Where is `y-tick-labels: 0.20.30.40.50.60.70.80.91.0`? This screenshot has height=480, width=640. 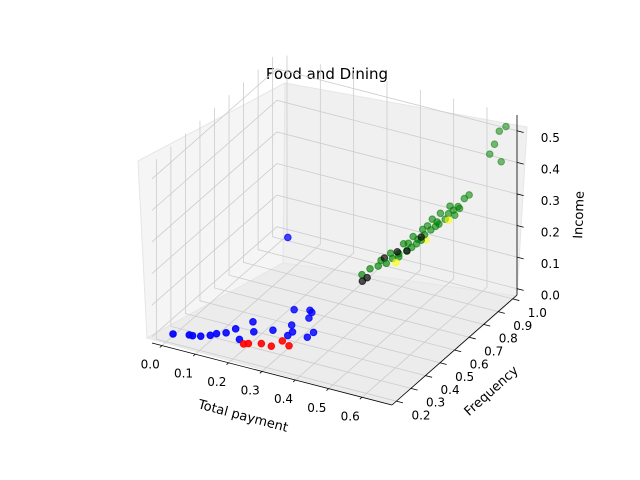
y-tick-labels: 0.20.30.40.50.60.70.80.91.0 is located at coordinates (478, 364).